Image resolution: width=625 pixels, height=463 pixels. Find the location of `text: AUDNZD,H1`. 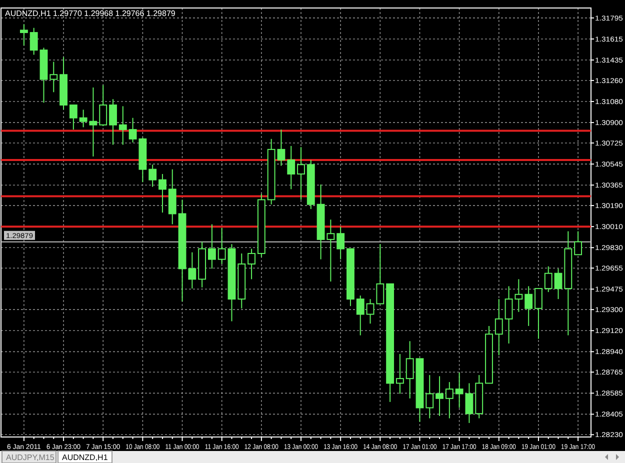

text: AUDNZD,H1 is located at coordinates (85, 457).